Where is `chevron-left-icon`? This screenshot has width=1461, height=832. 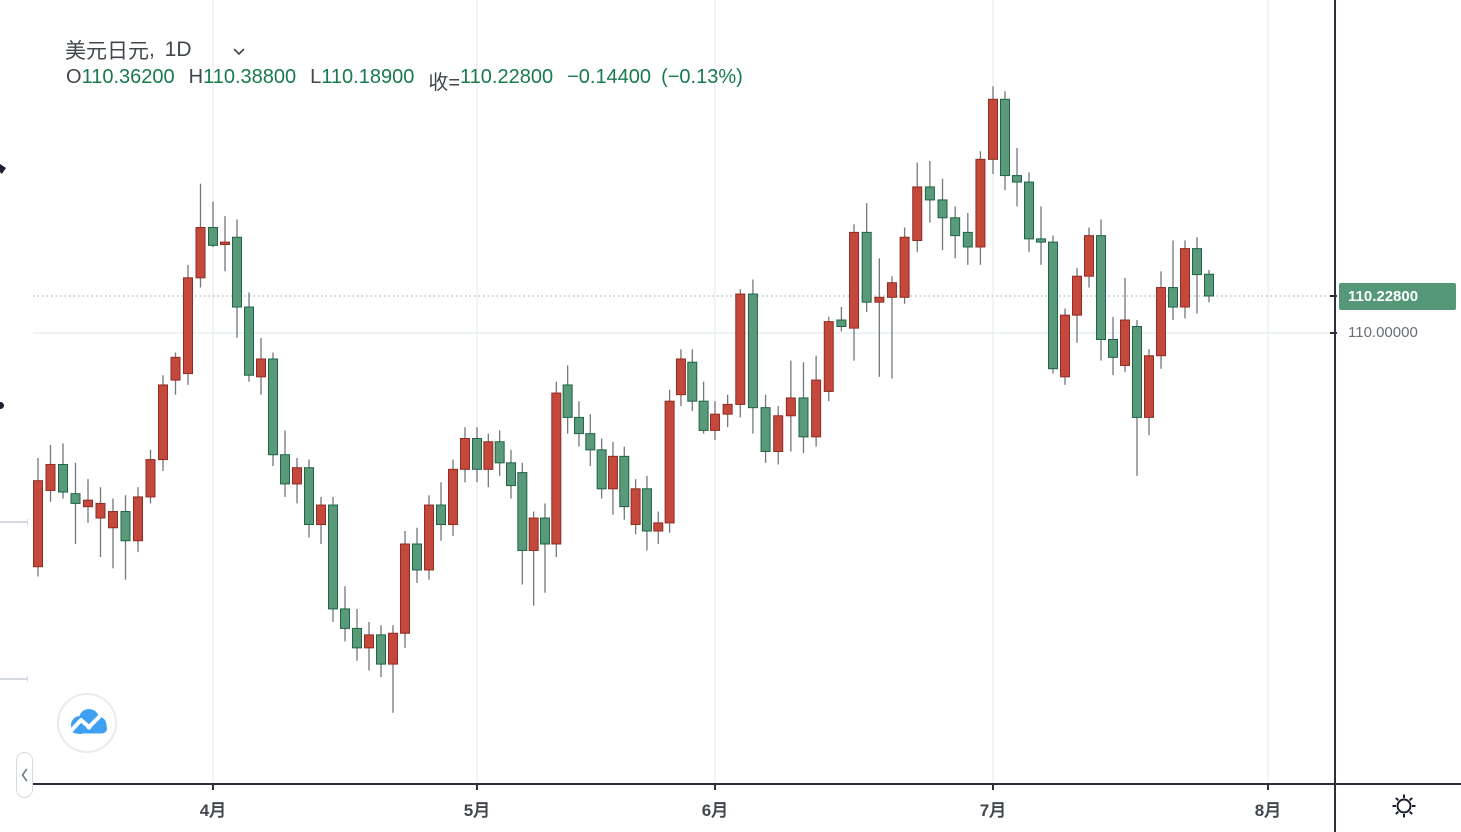 chevron-left-icon is located at coordinates (24, 775).